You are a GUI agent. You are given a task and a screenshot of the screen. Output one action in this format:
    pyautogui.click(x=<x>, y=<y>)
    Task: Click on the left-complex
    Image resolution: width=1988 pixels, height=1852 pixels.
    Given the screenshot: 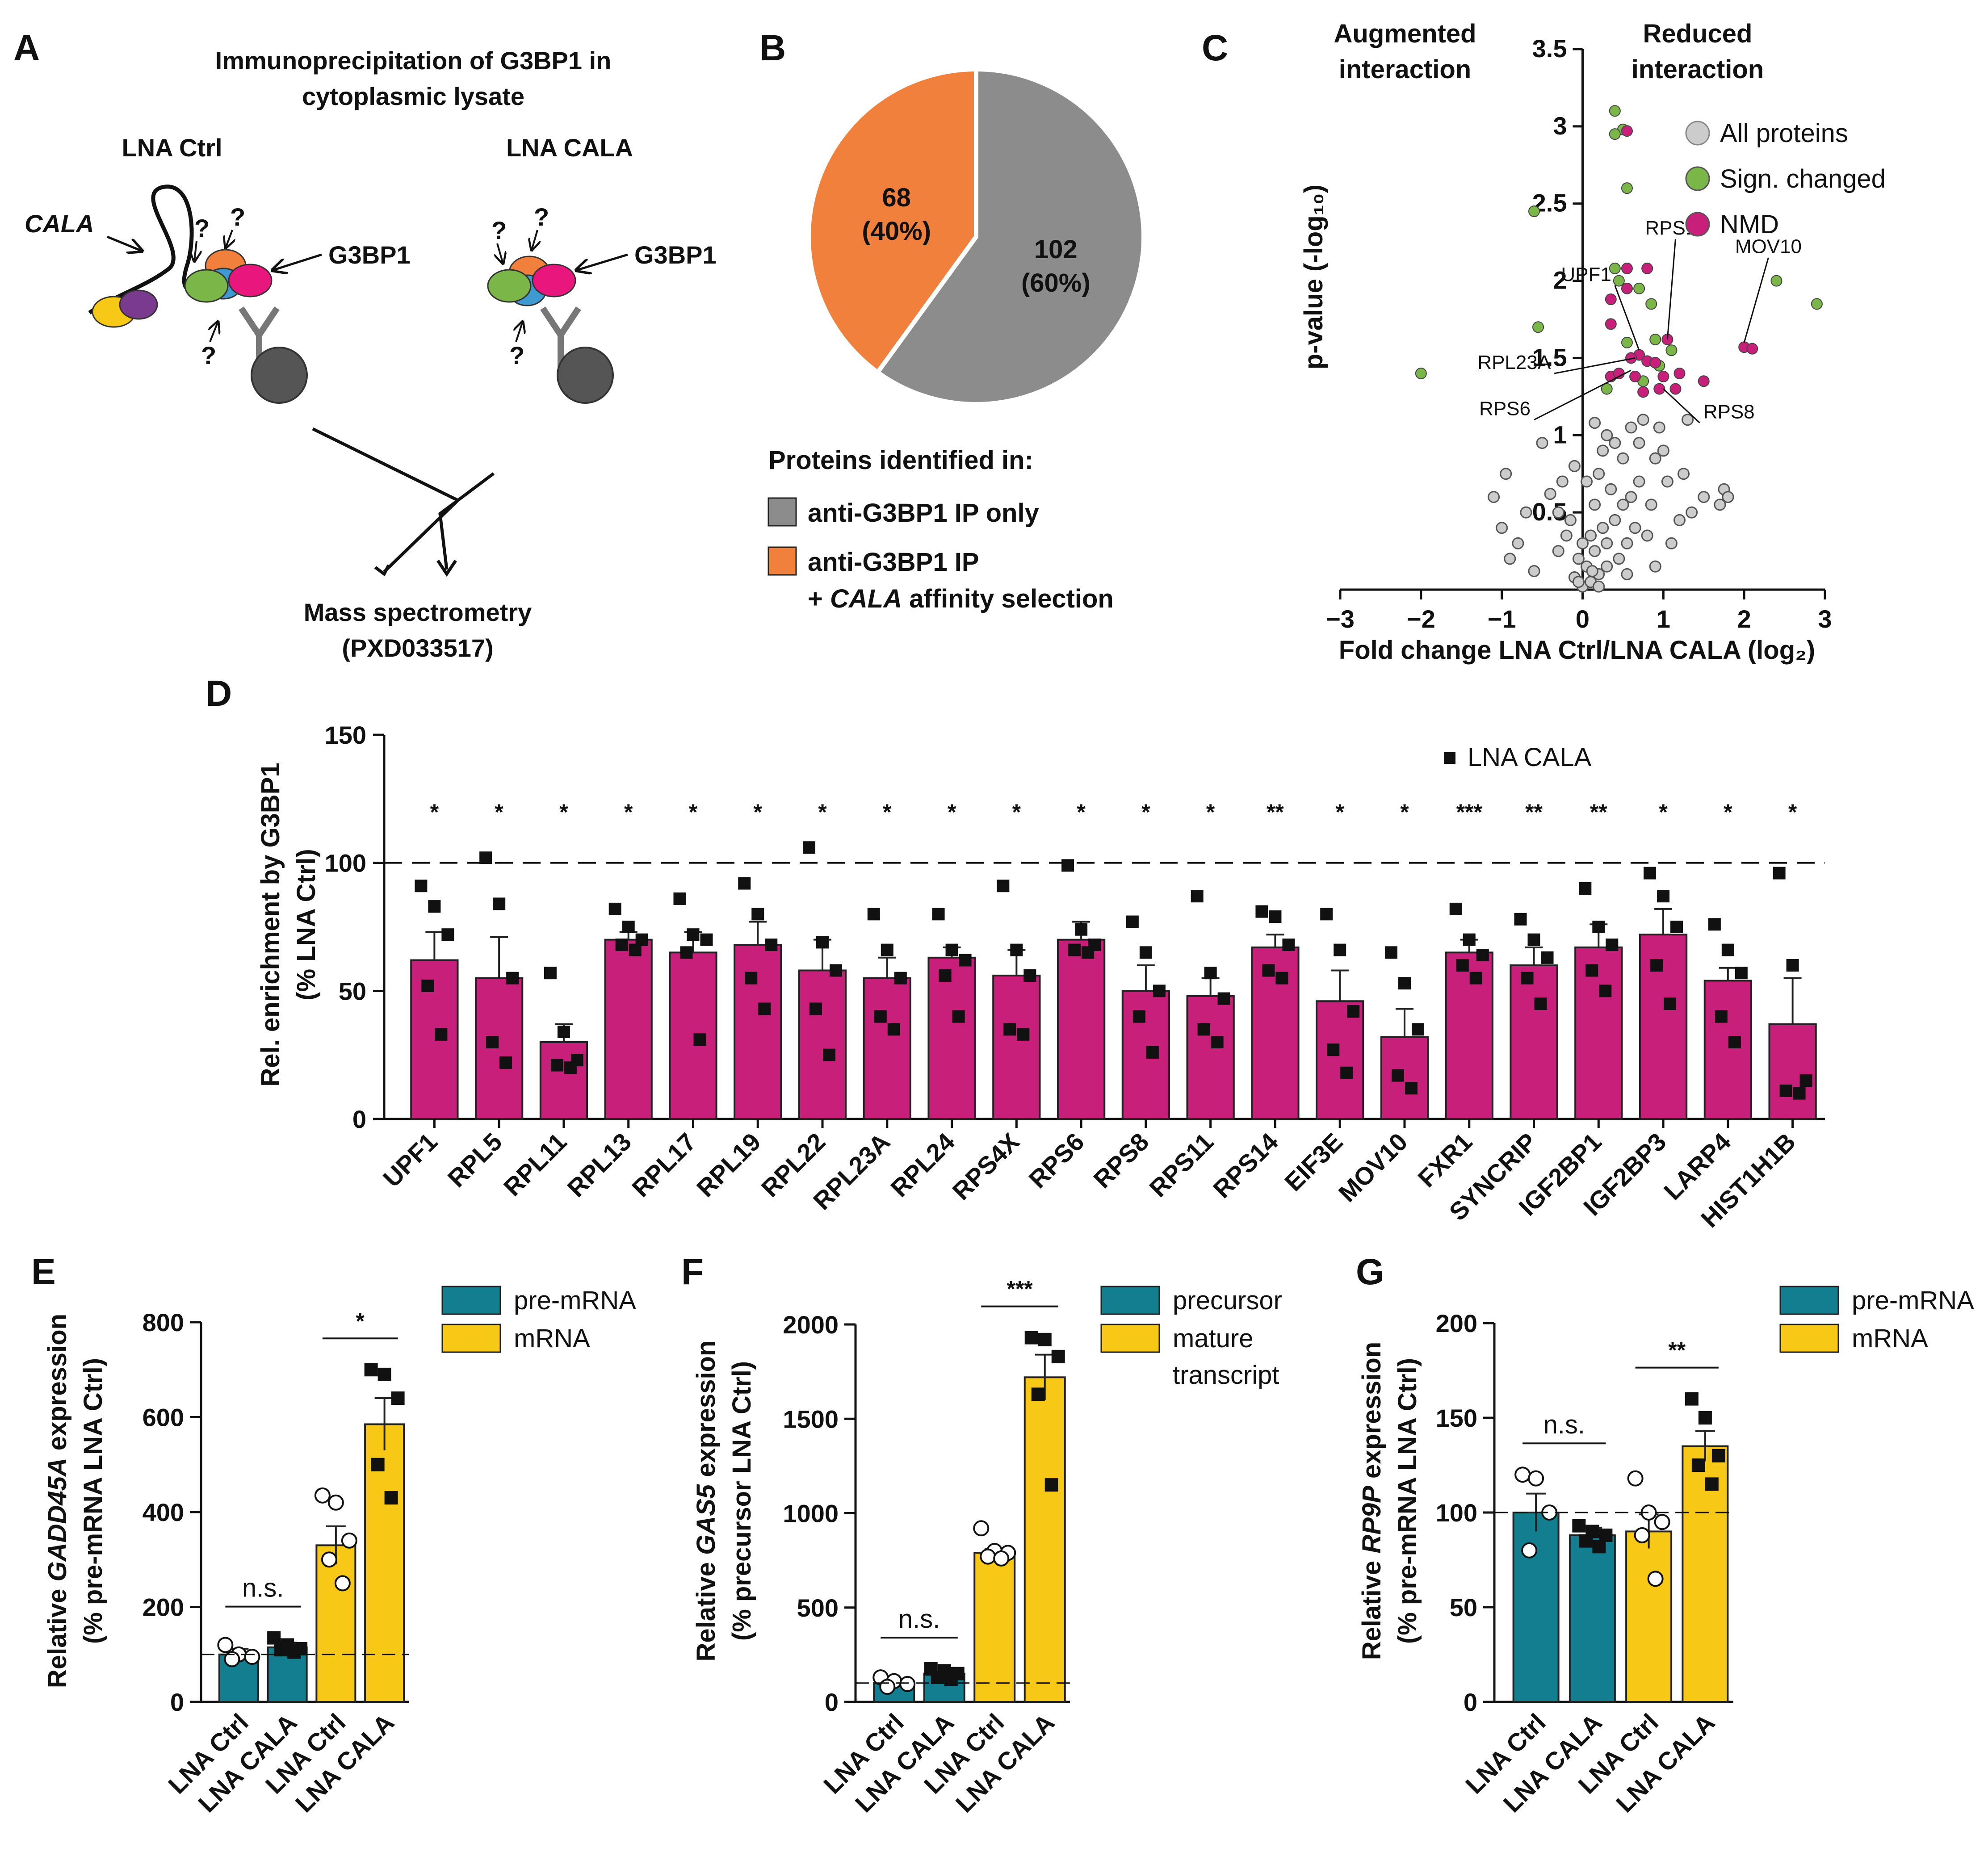 What is the action you would take?
    pyautogui.click(x=198, y=294)
    